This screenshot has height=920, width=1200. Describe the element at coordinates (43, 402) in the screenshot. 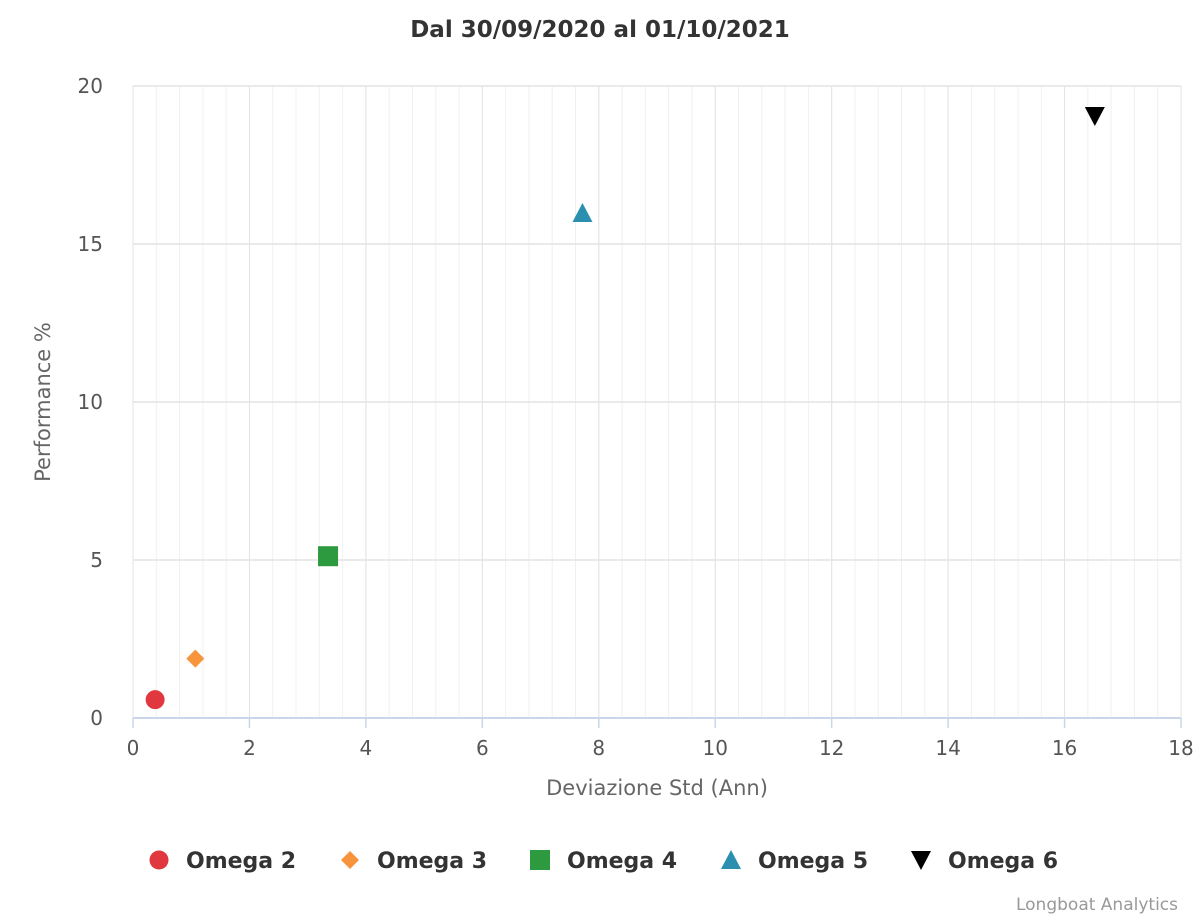

I see `y-axis-title: Performance %` at that location.